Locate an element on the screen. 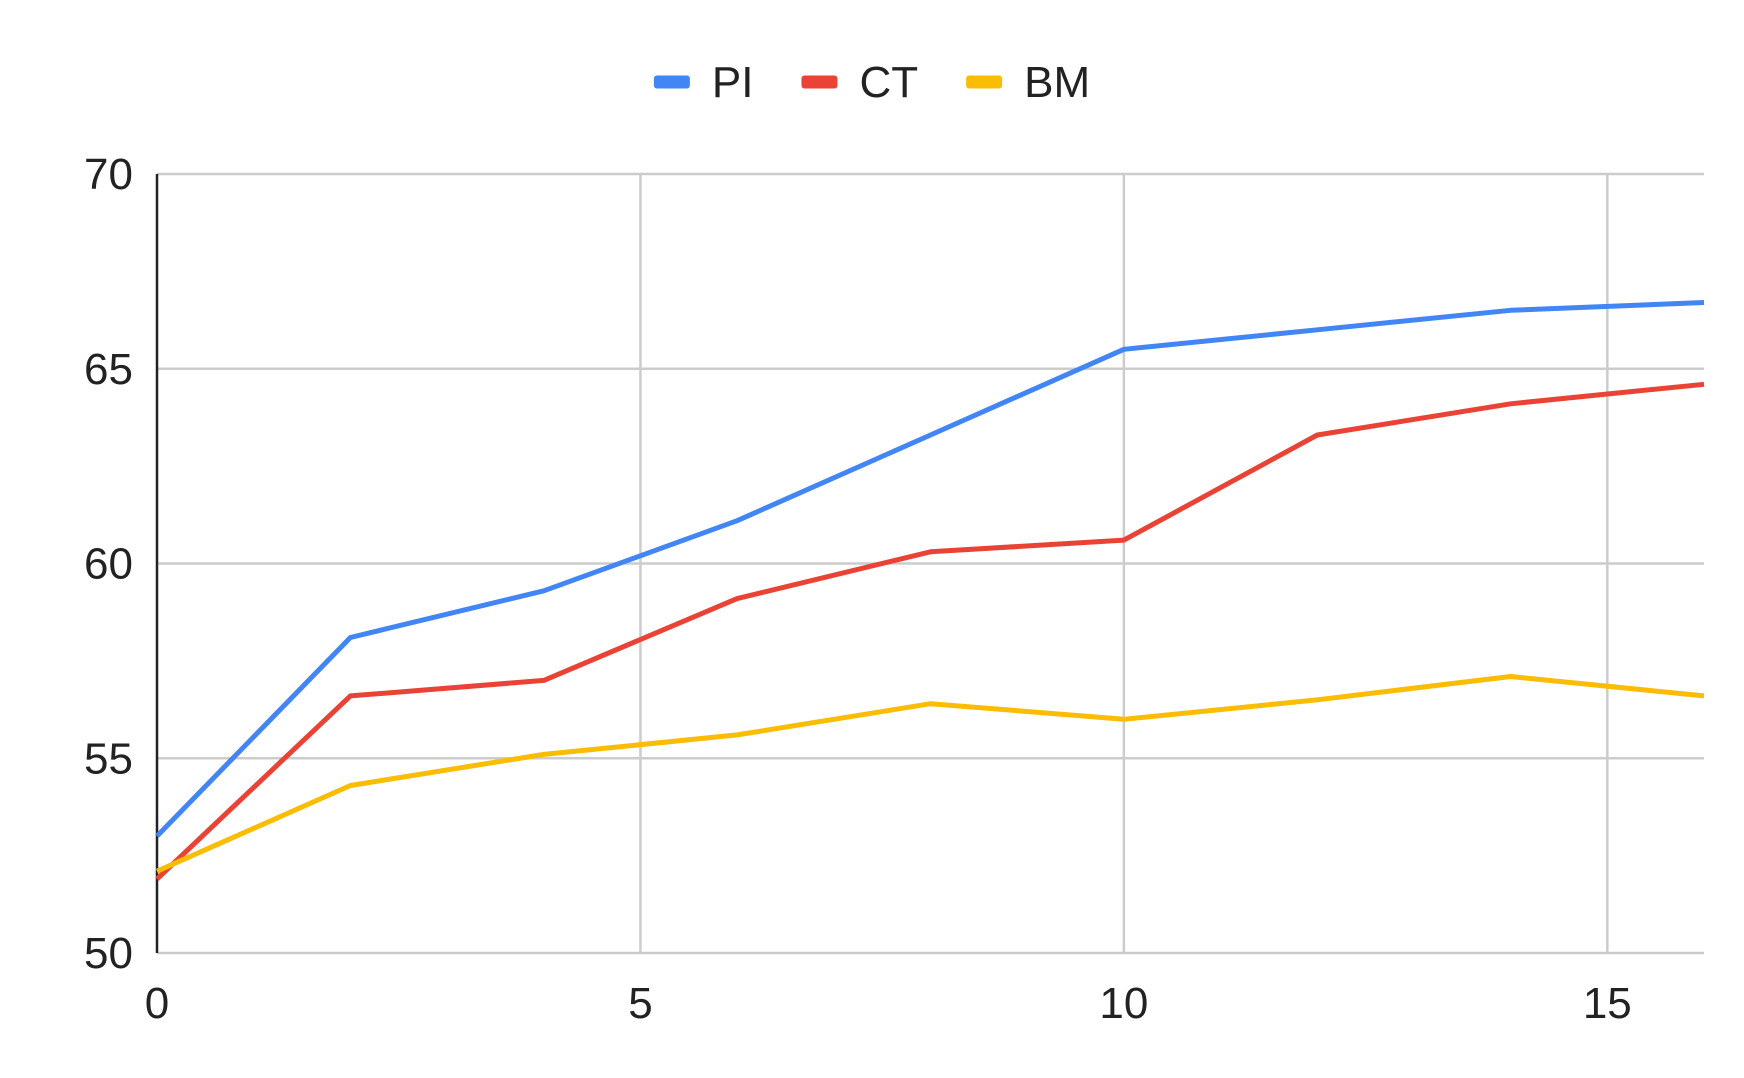  legend-item-bm: BM is located at coordinates (1028, 82).